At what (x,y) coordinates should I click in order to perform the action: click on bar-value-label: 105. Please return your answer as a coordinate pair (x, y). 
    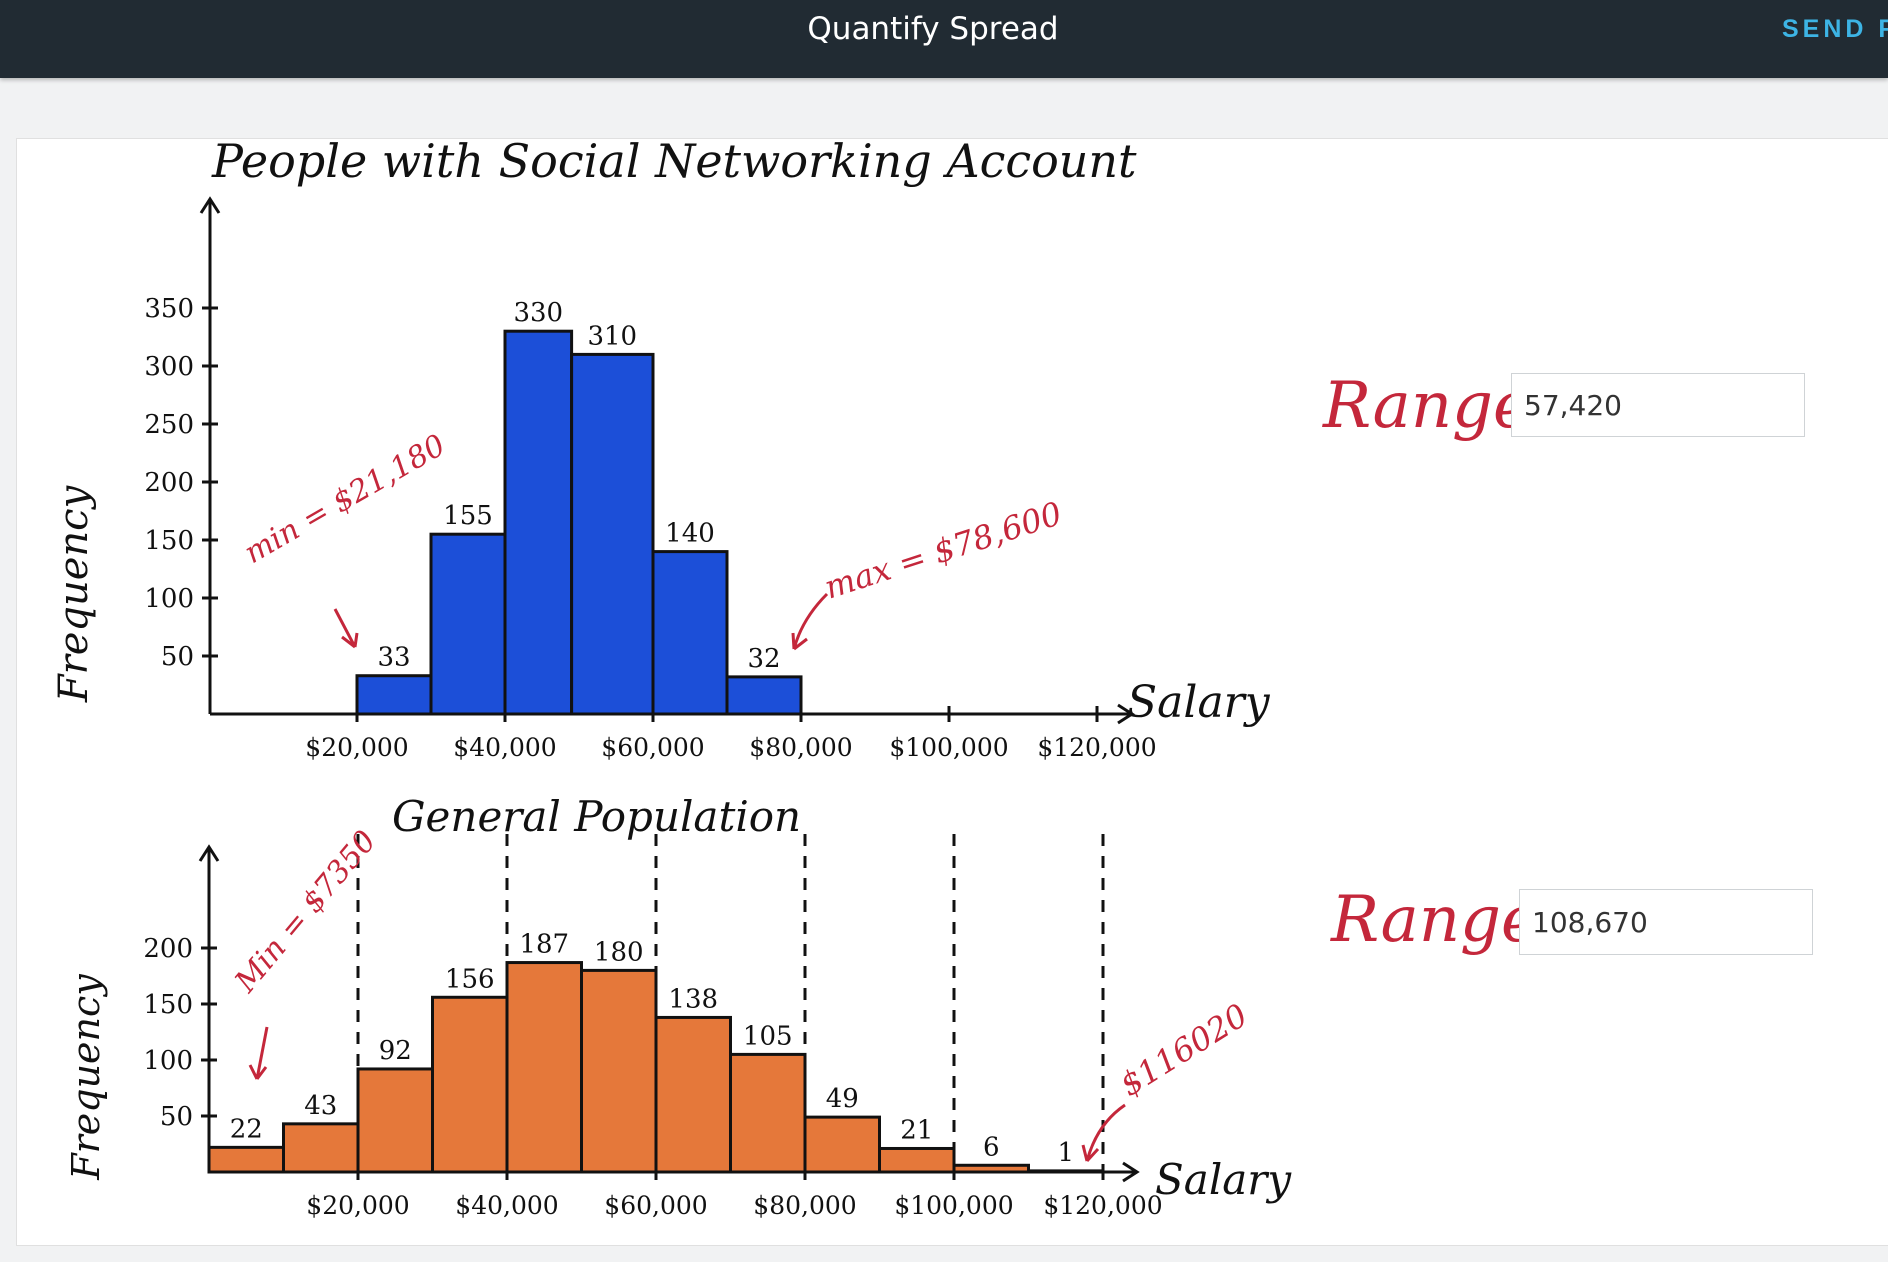
    Looking at the image, I should click on (768, 1036).